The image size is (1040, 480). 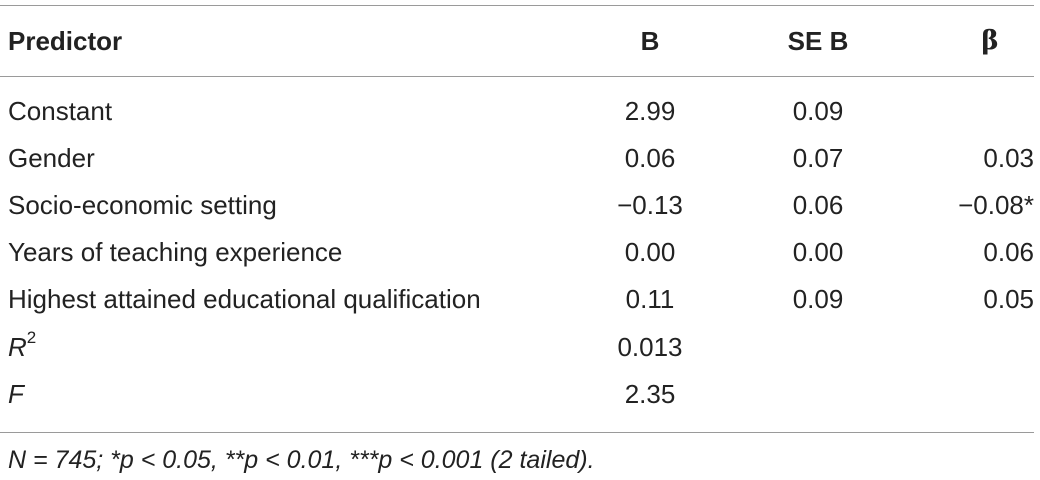 I want to click on table-bottom-rule, so click(x=517, y=432).